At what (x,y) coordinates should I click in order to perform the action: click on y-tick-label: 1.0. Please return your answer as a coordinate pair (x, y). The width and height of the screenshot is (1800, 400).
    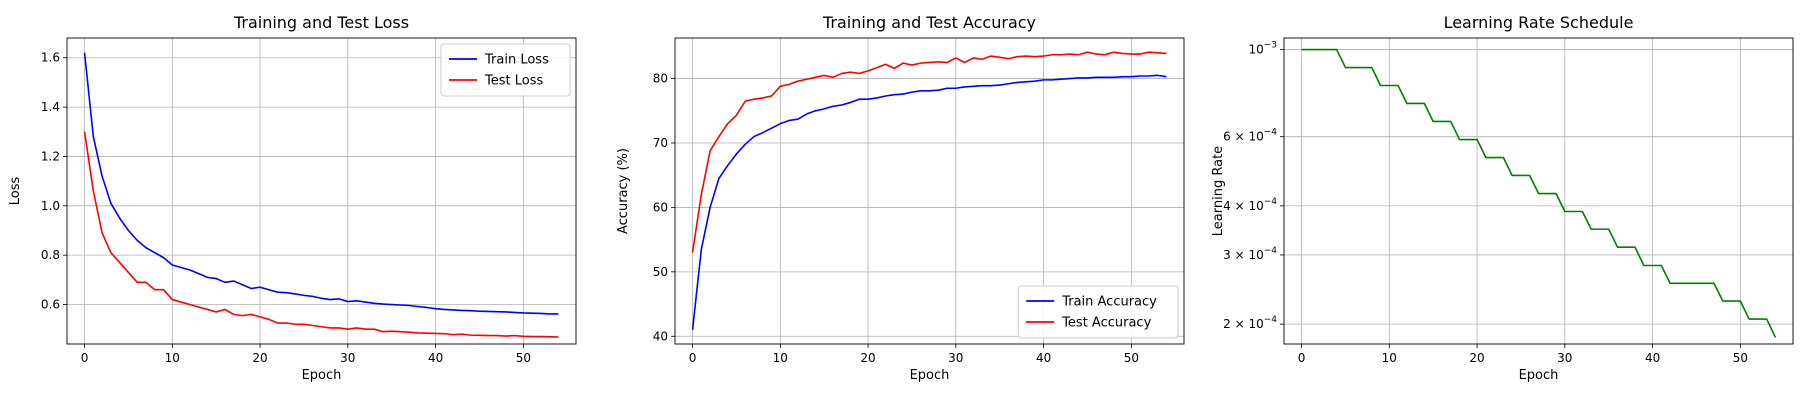
    Looking at the image, I should click on (50, 206).